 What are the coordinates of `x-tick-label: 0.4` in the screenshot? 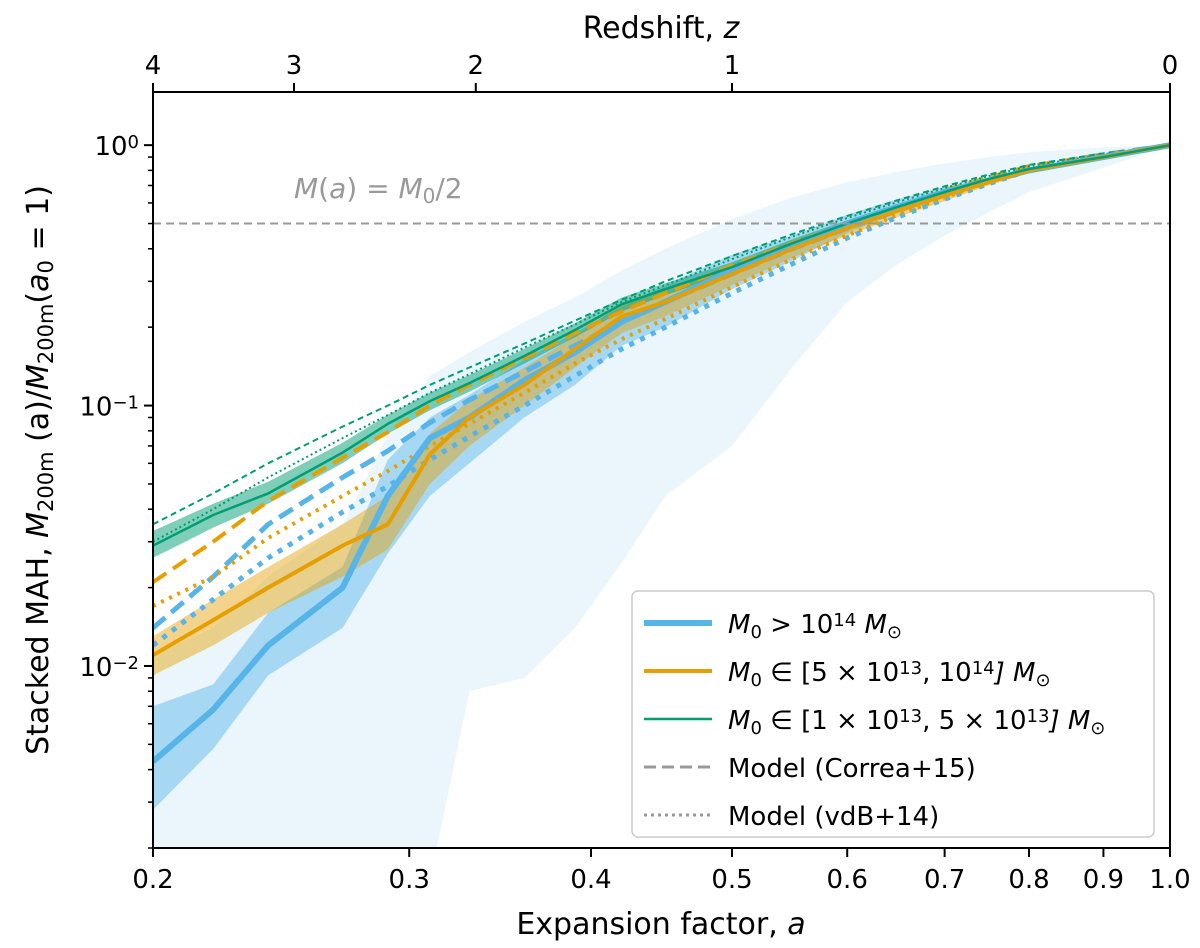 It's located at (590, 880).